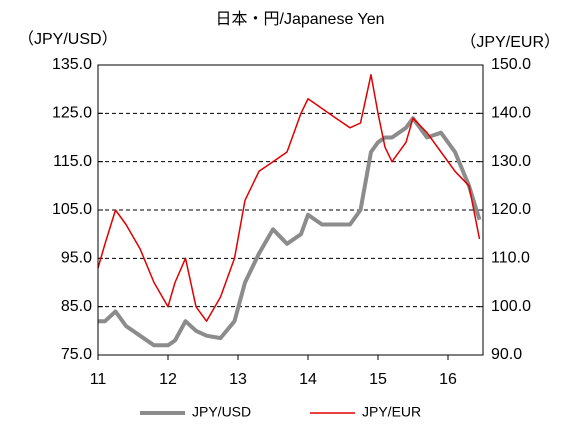 This screenshot has height=429, width=575. What do you see at coordinates (76, 258) in the screenshot?
I see `y-tick-label: 95.0` at bounding box center [76, 258].